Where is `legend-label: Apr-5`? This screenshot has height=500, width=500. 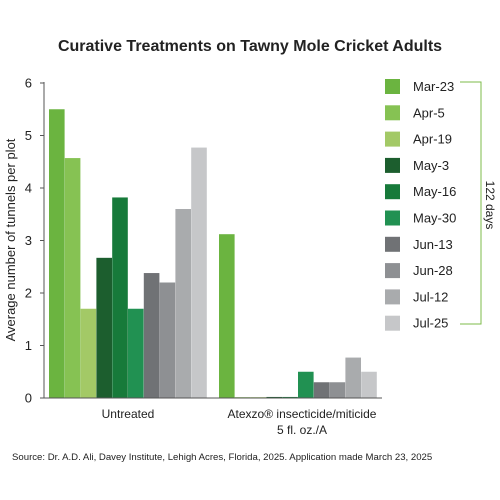 legend-label: Apr-5 is located at coordinates (429, 112).